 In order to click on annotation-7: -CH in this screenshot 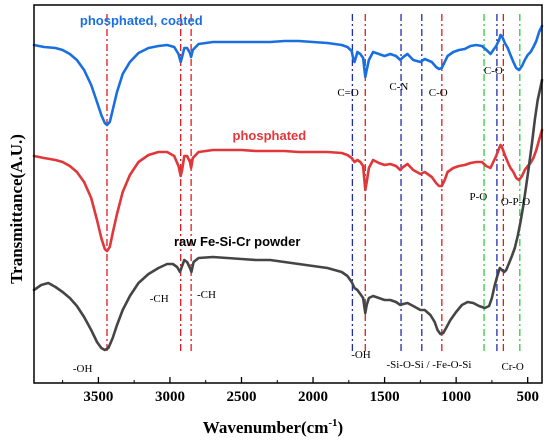, I will do `click(206, 295)`.